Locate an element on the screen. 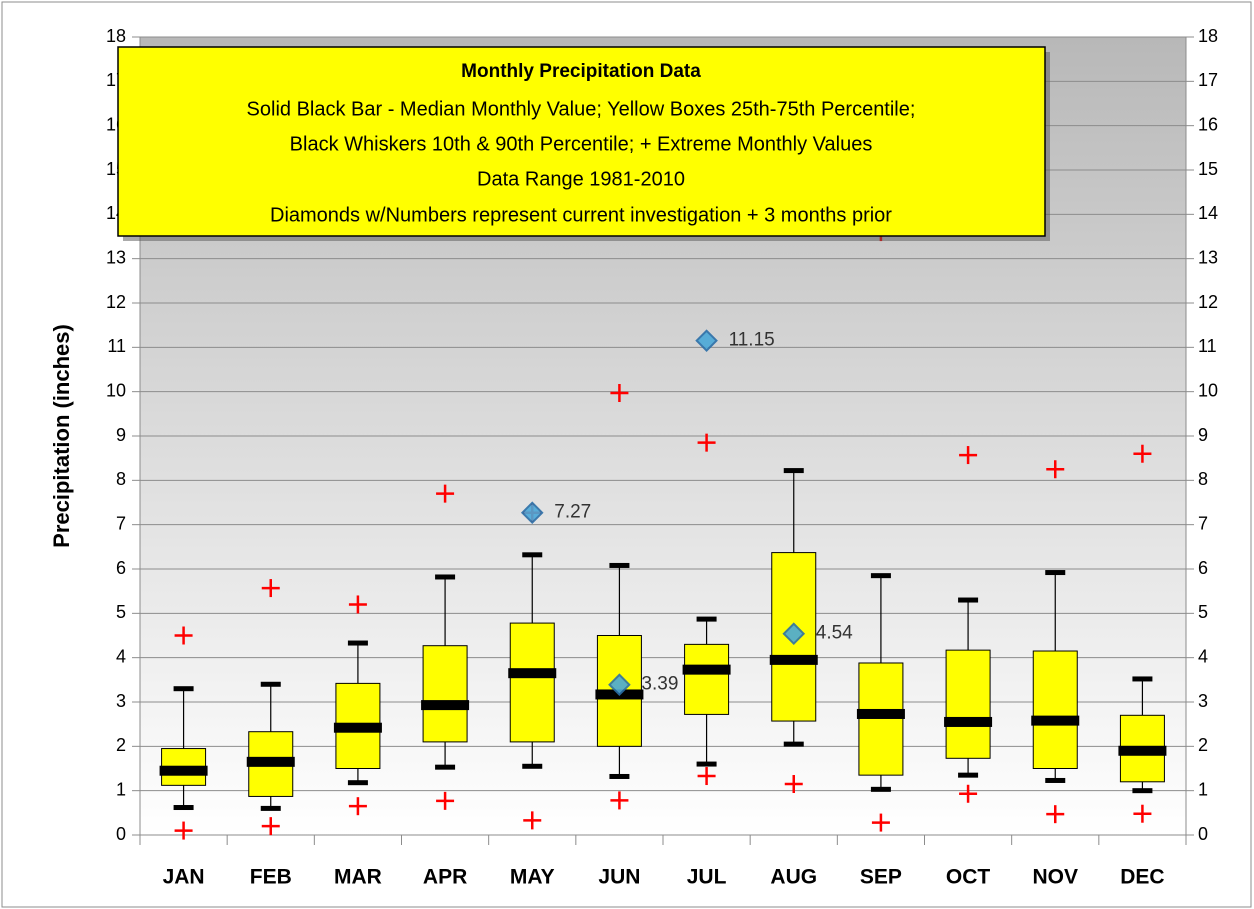  y2-tick-label: 0 is located at coordinates (1203, 834).